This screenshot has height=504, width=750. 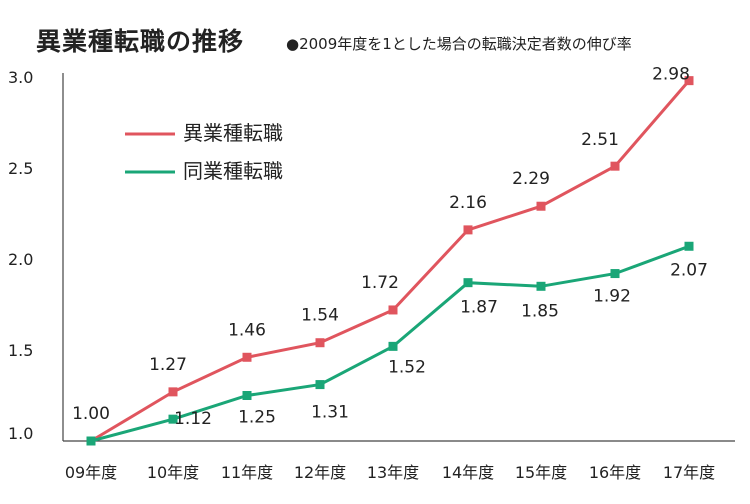 I want to click on data-label: 1.92, so click(x=612, y=297).